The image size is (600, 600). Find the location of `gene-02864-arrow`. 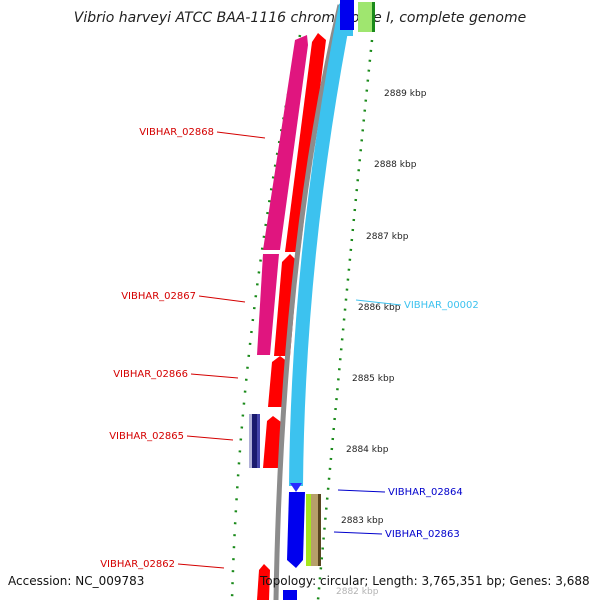

gene-02864-arrow is located at coordinates (296, 530).